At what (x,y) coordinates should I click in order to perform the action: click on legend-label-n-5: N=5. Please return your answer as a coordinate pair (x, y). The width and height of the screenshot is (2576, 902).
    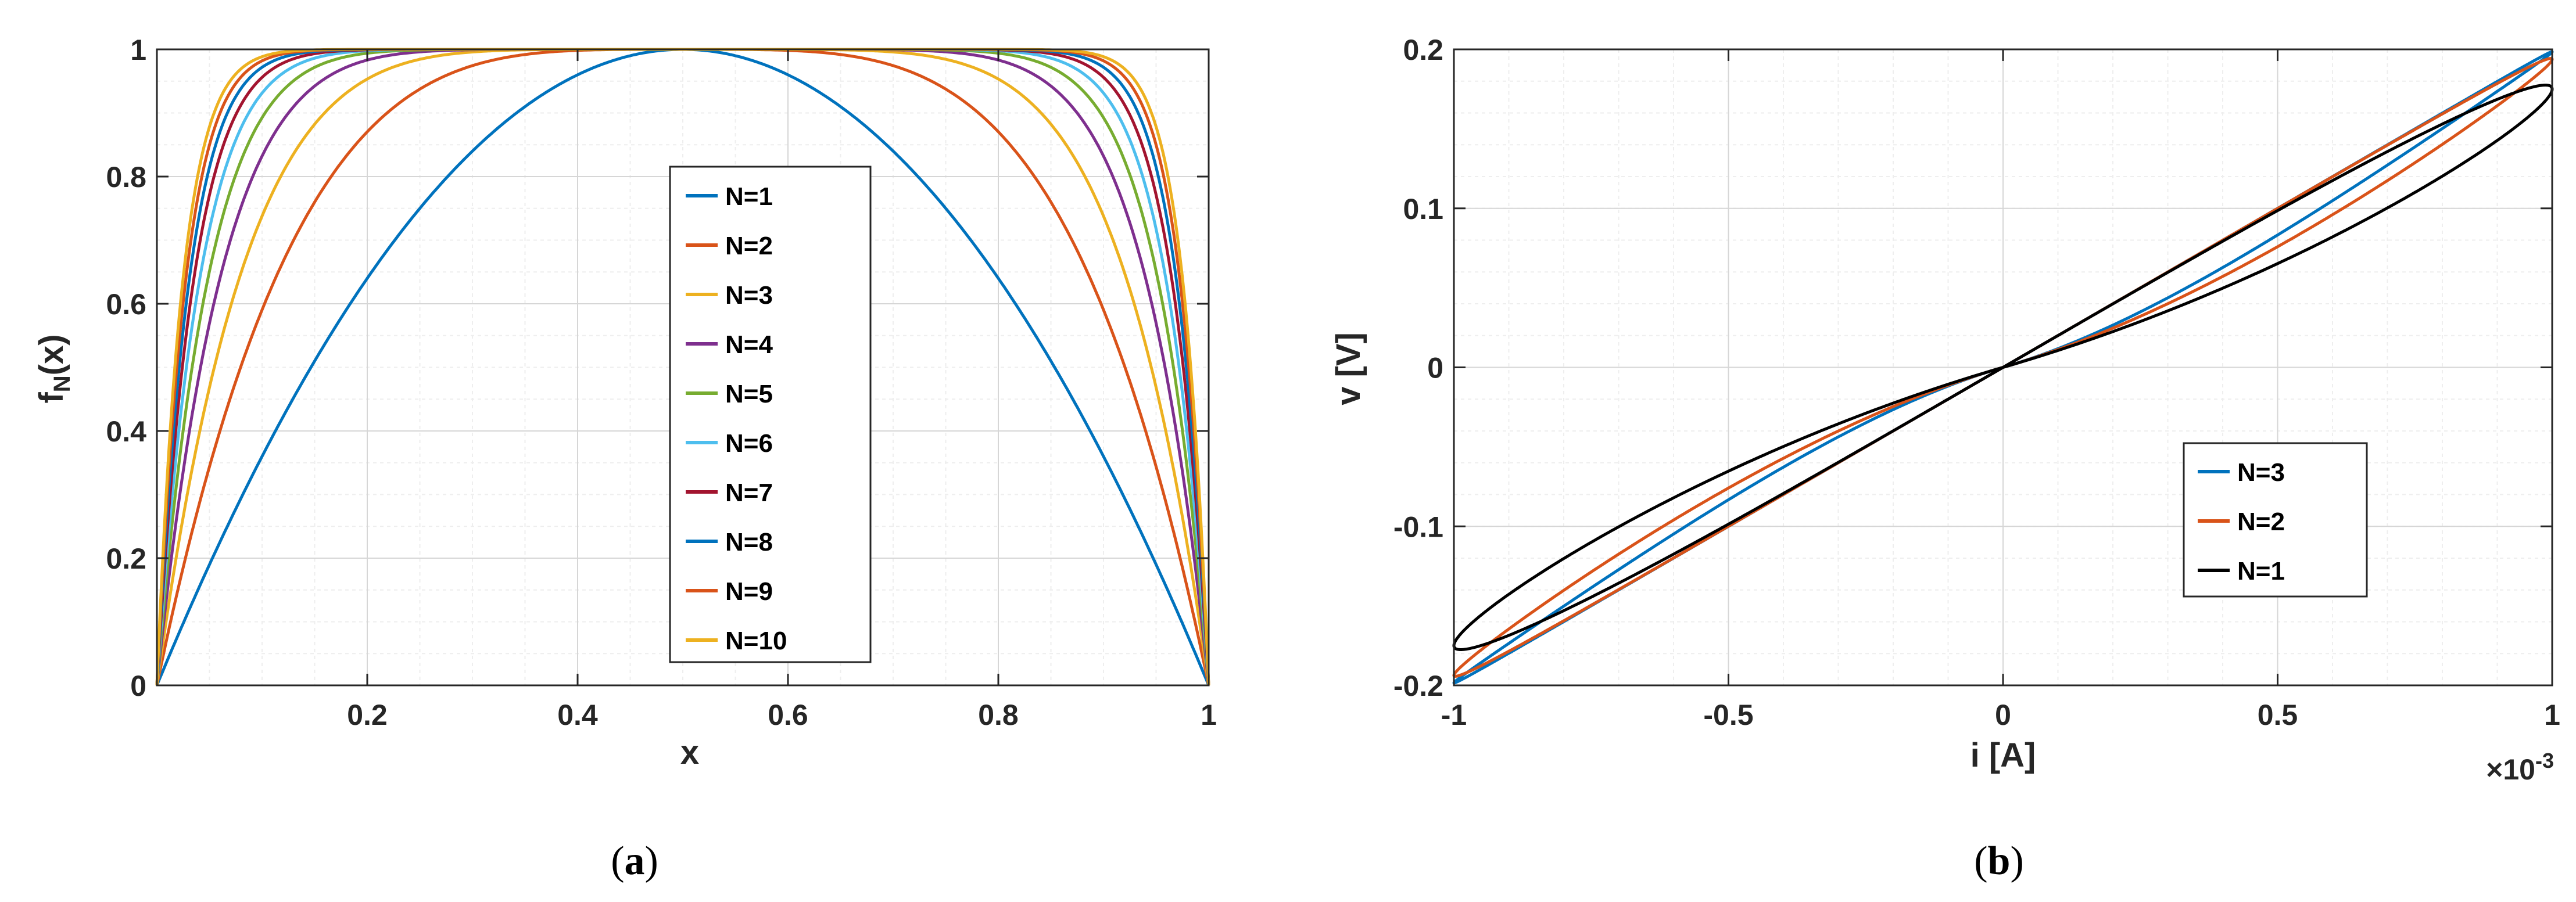
    Looking at the image, I should click on (749, 394).